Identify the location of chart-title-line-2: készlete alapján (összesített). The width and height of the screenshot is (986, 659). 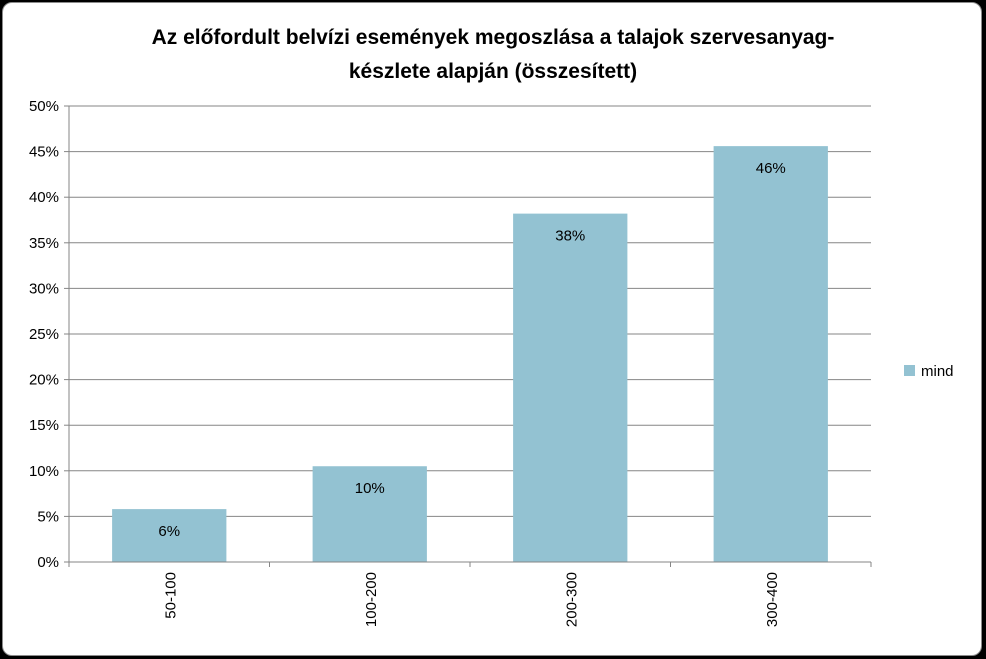
(493, 71).